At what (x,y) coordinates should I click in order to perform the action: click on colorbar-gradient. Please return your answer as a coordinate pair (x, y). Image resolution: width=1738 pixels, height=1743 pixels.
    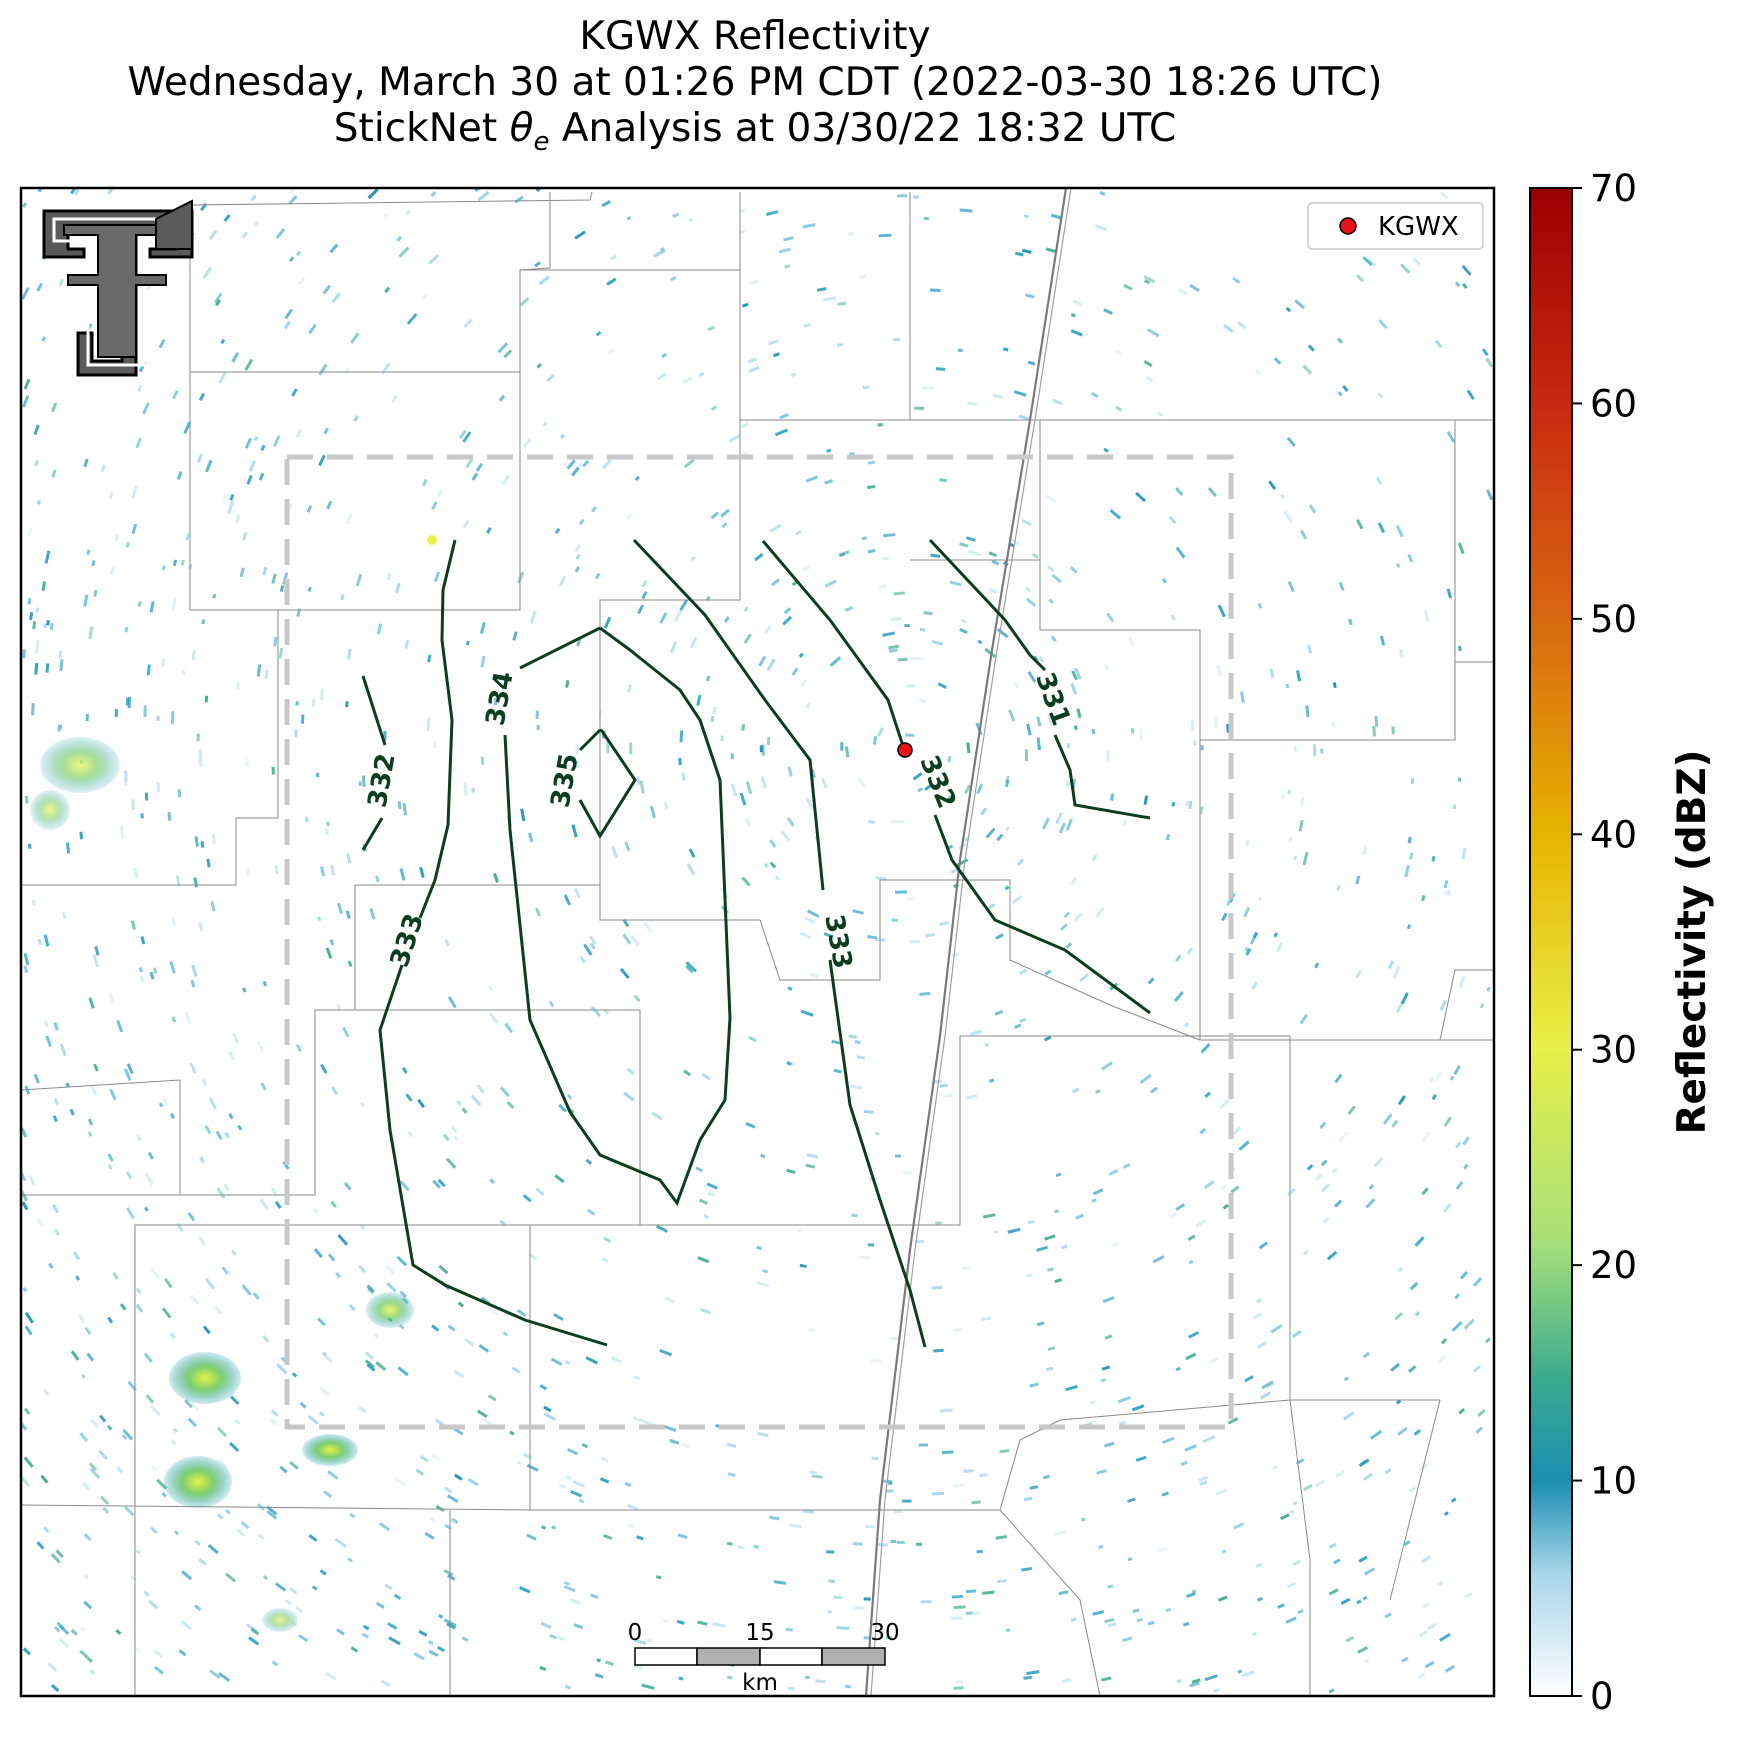
    Looking at the image, I should click on (1551, 942).